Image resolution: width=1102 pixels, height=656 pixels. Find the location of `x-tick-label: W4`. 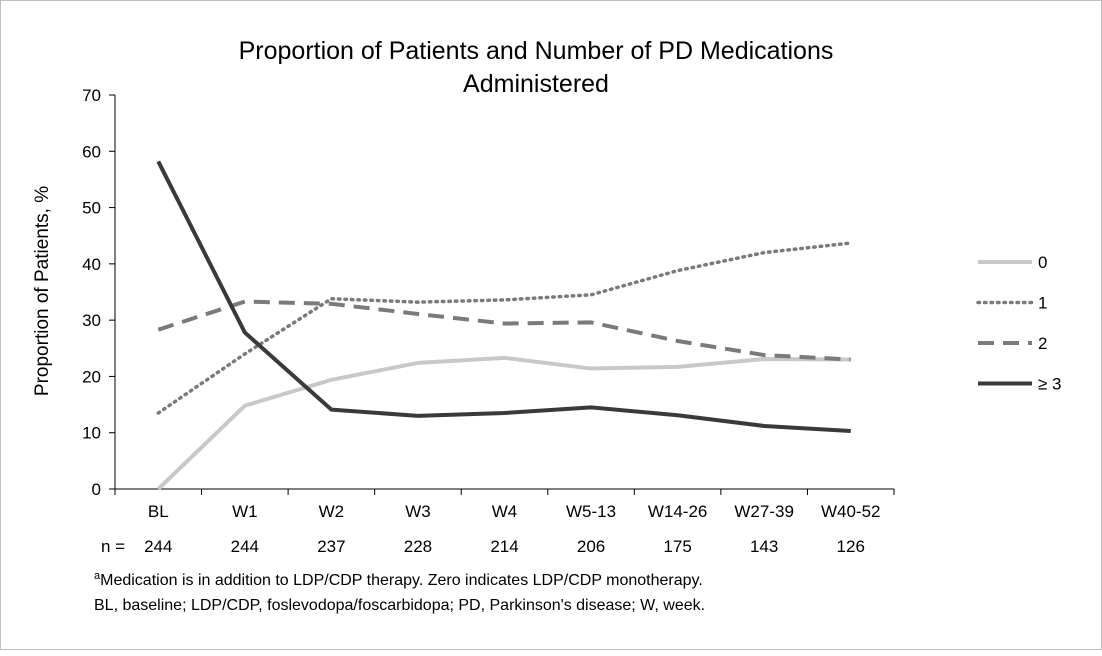

x-tick-label: W4 is located at coordinates (505, 511).